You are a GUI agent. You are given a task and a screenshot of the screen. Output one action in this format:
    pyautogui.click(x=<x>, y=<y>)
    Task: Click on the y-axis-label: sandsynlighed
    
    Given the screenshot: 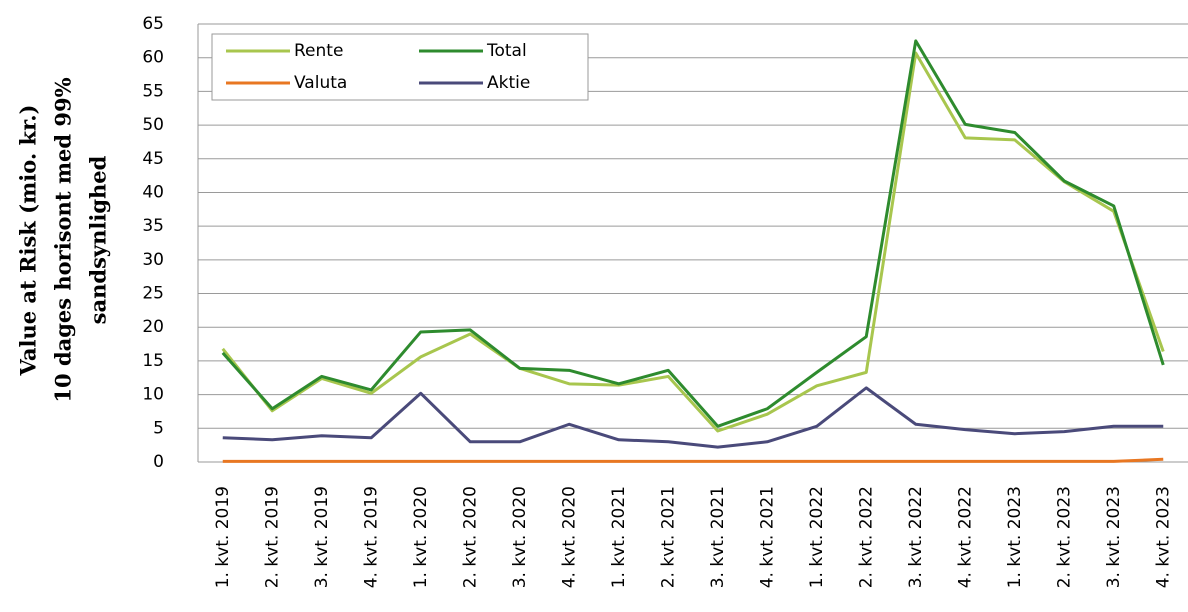 What is the action you would take?
    pyautogui.click(x=98, y=239)
    